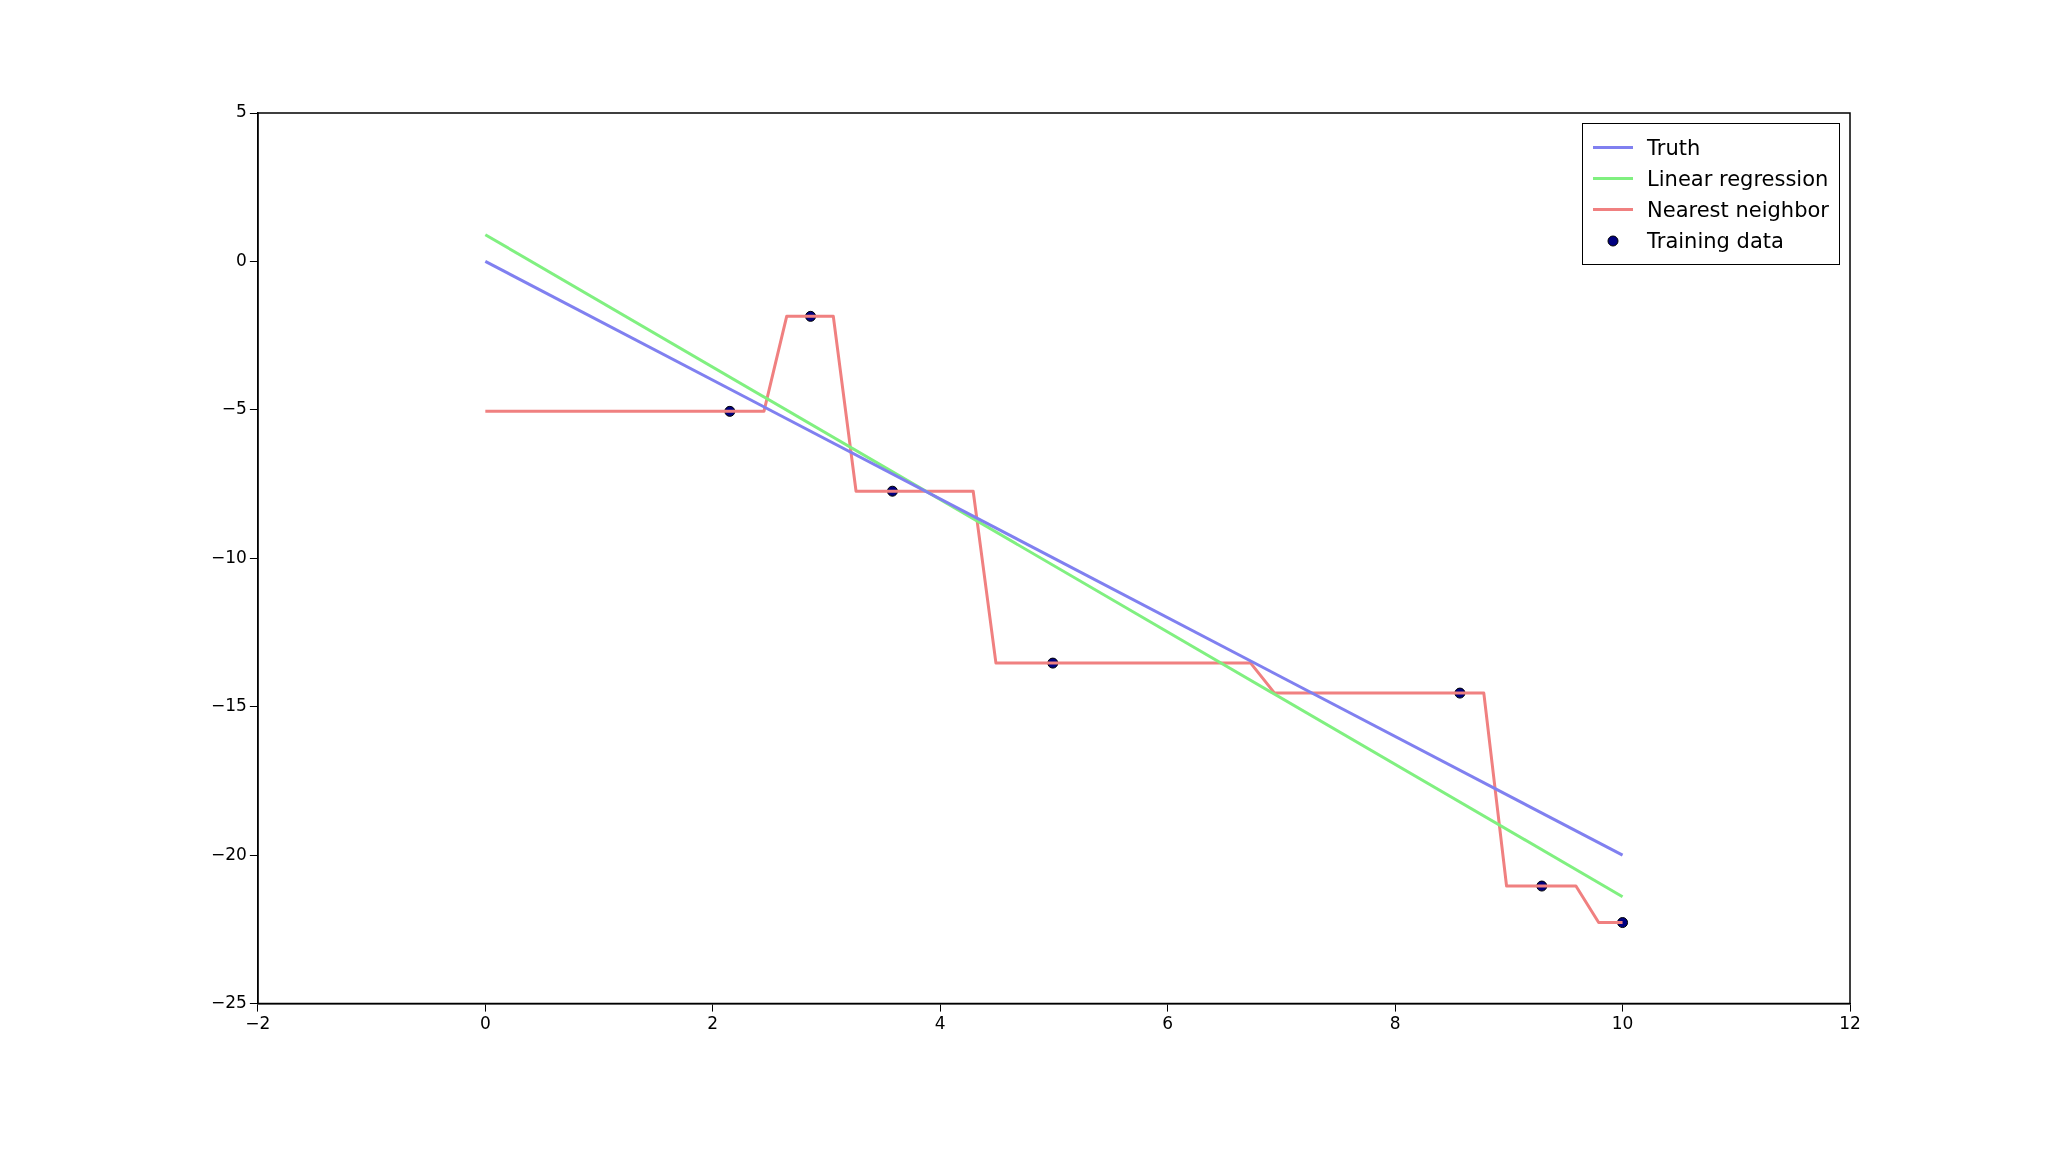 The image size is (2048, 1152). I want to click on x-tick-label: 12, so click(1850, 1023).